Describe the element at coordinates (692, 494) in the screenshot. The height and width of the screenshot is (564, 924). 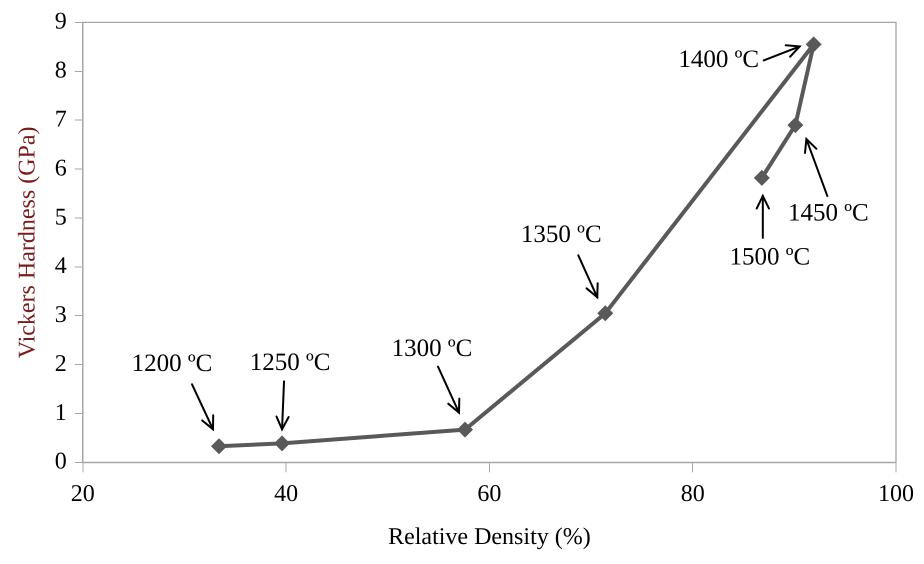
I see `x-tick-label: 80` at that location.